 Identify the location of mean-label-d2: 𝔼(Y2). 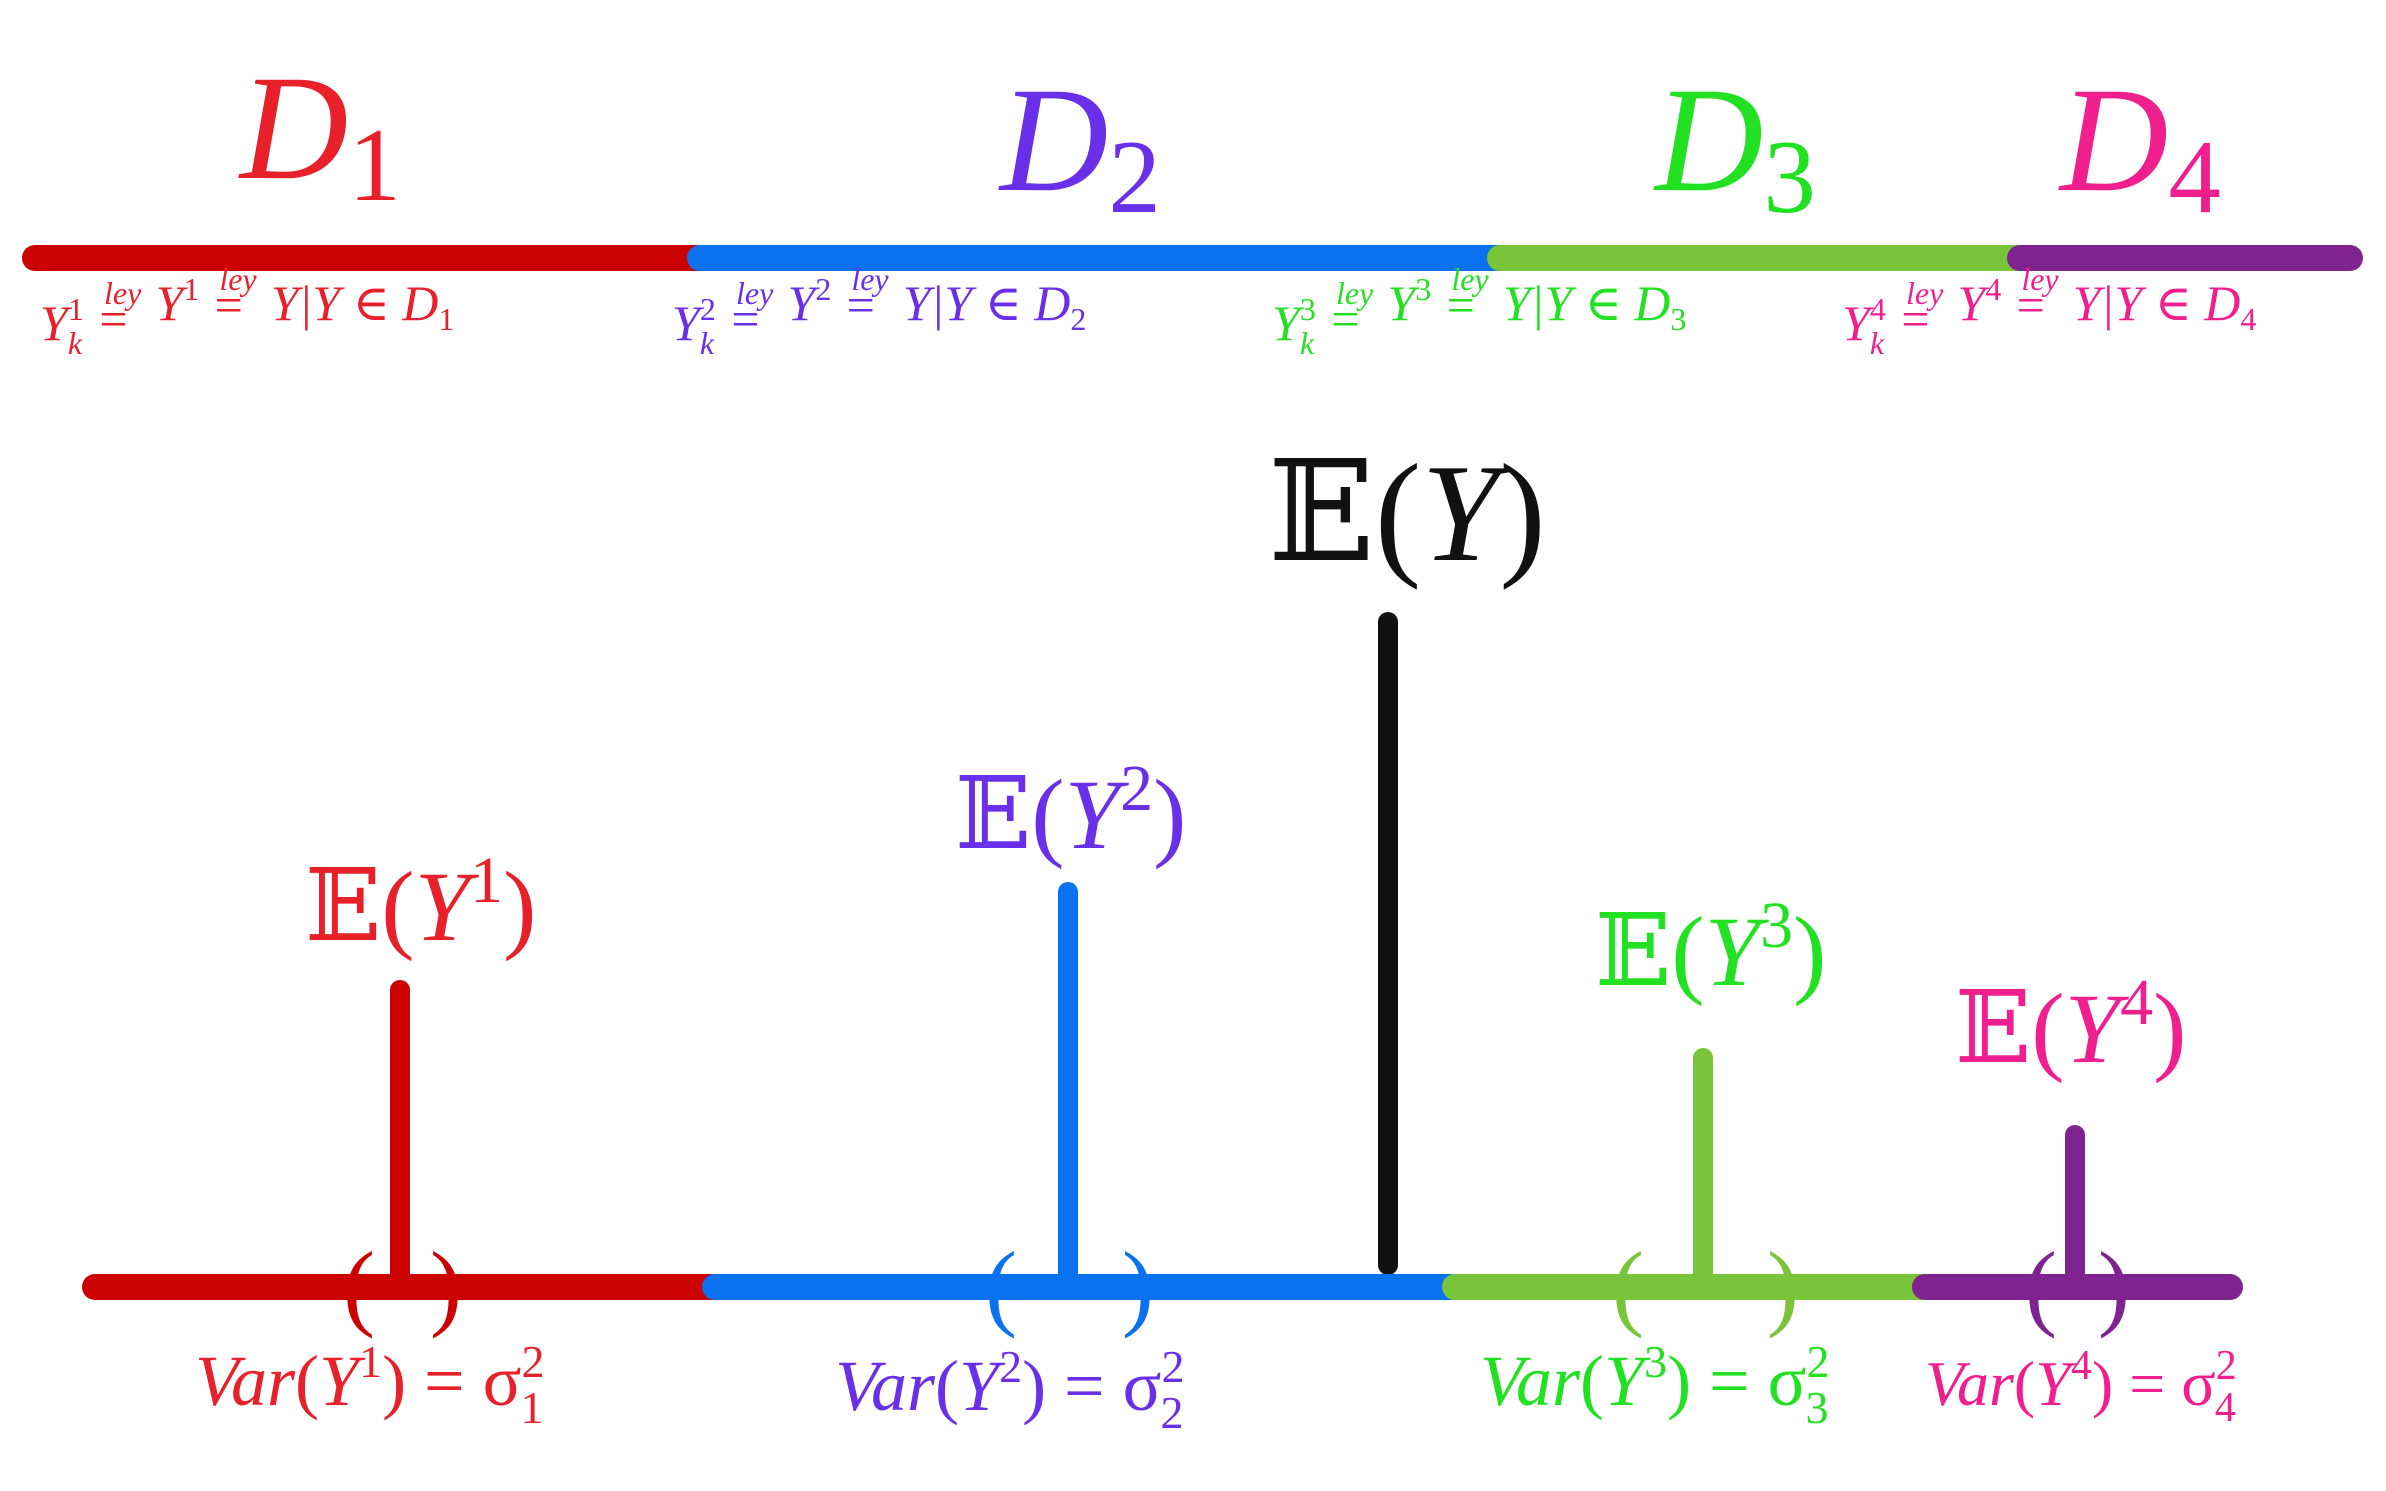
(1070, 811).